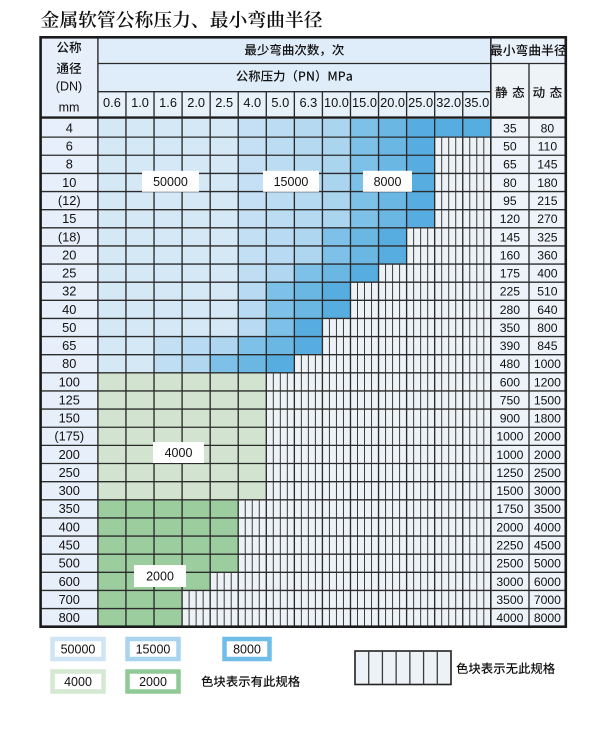  I want to click on svg-text: 125, so click(69, 399).